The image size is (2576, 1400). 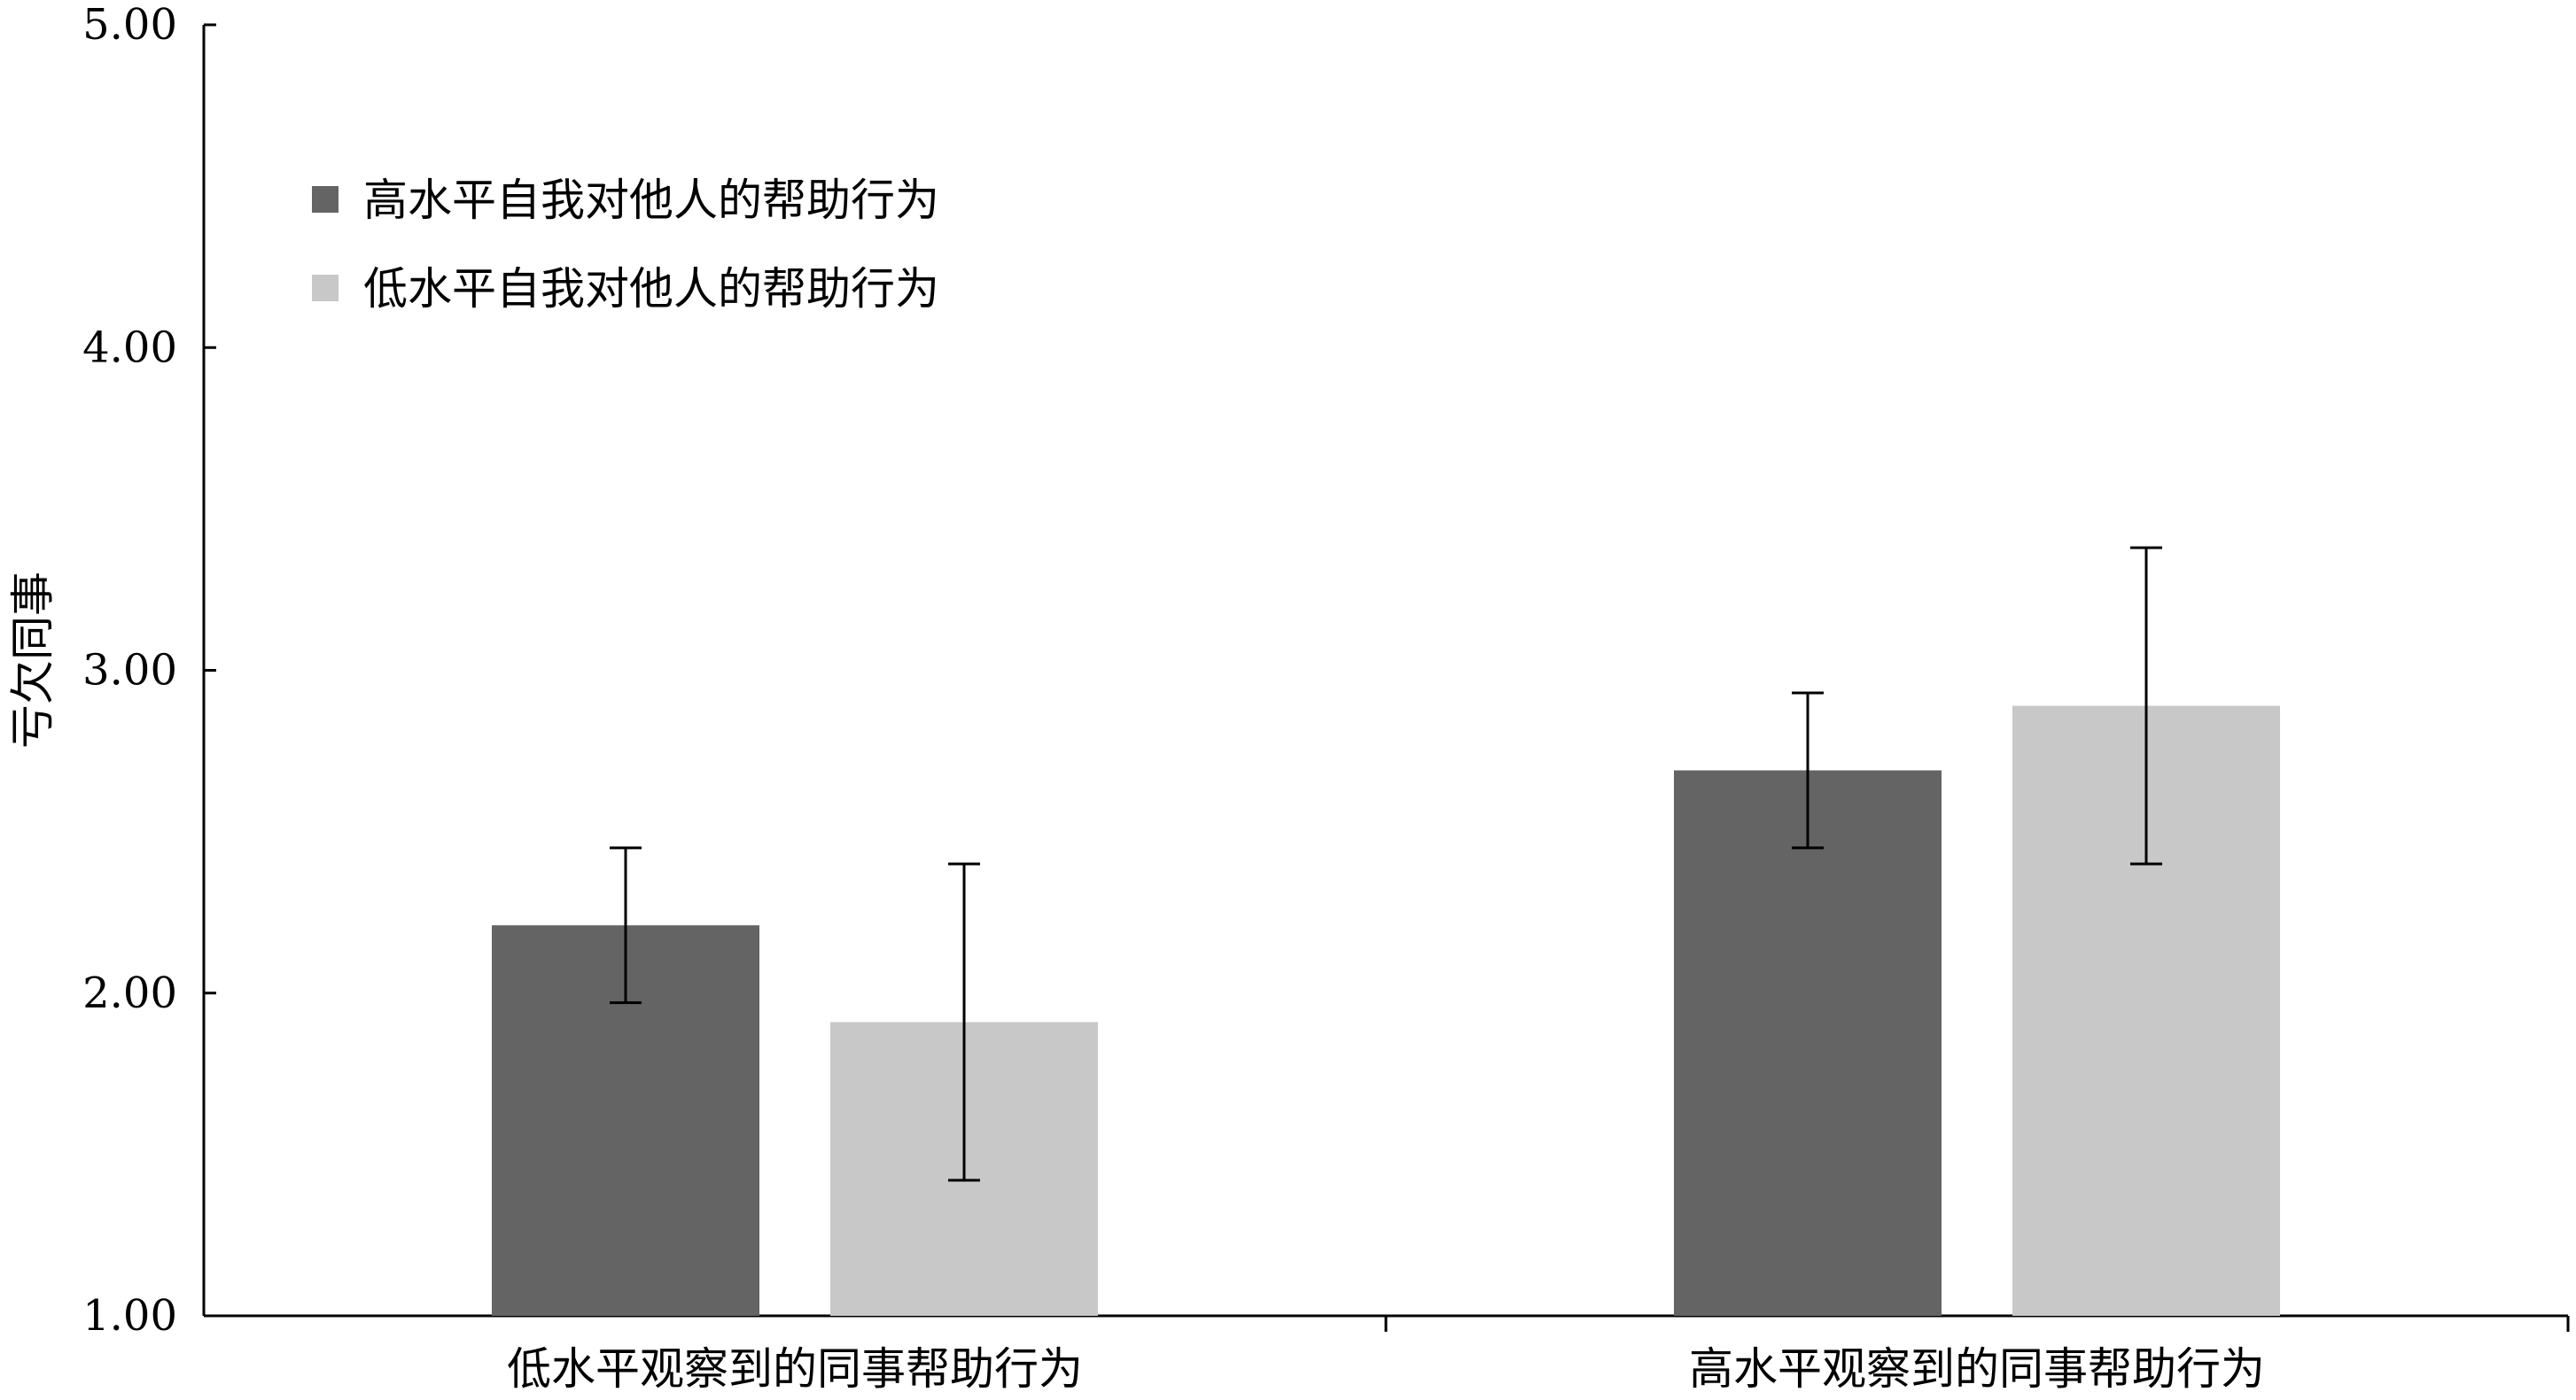 What do you see at coordinates (129, 347) in the screenshot?
I see `y-tick-label: 4.00` at bounding box center [129, 347].